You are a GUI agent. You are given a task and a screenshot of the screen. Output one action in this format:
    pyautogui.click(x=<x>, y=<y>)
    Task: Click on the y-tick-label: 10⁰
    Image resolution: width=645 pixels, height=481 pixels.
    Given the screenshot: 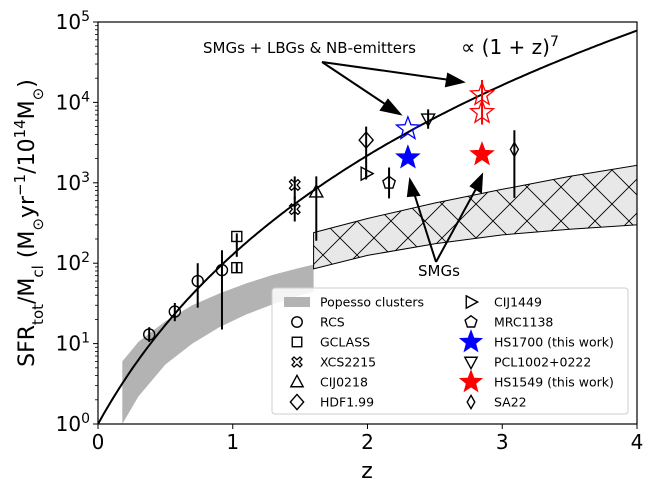 What is the action you would take?
    pyautogui.click(x=73, y=423)
    